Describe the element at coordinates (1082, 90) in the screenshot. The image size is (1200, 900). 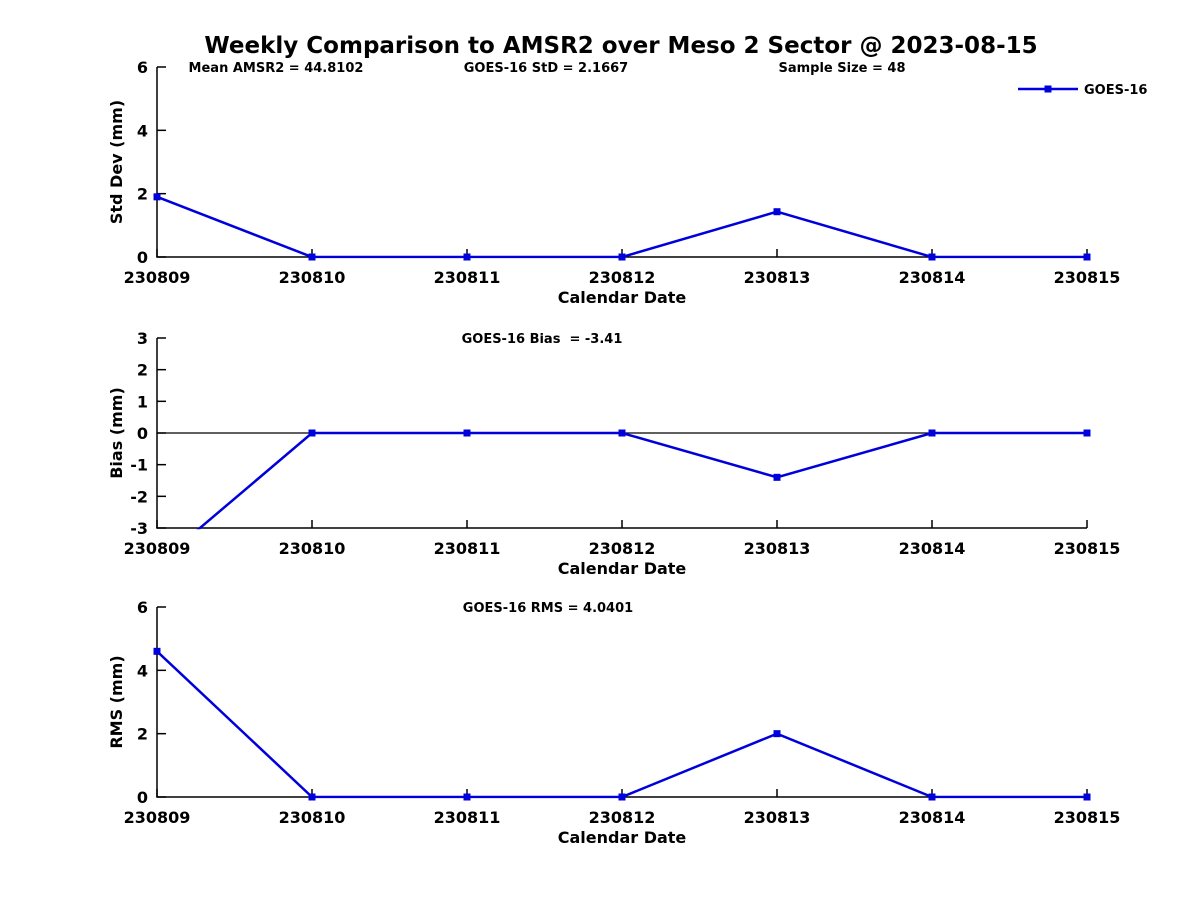
I see `legend: GOES-16` at that location.